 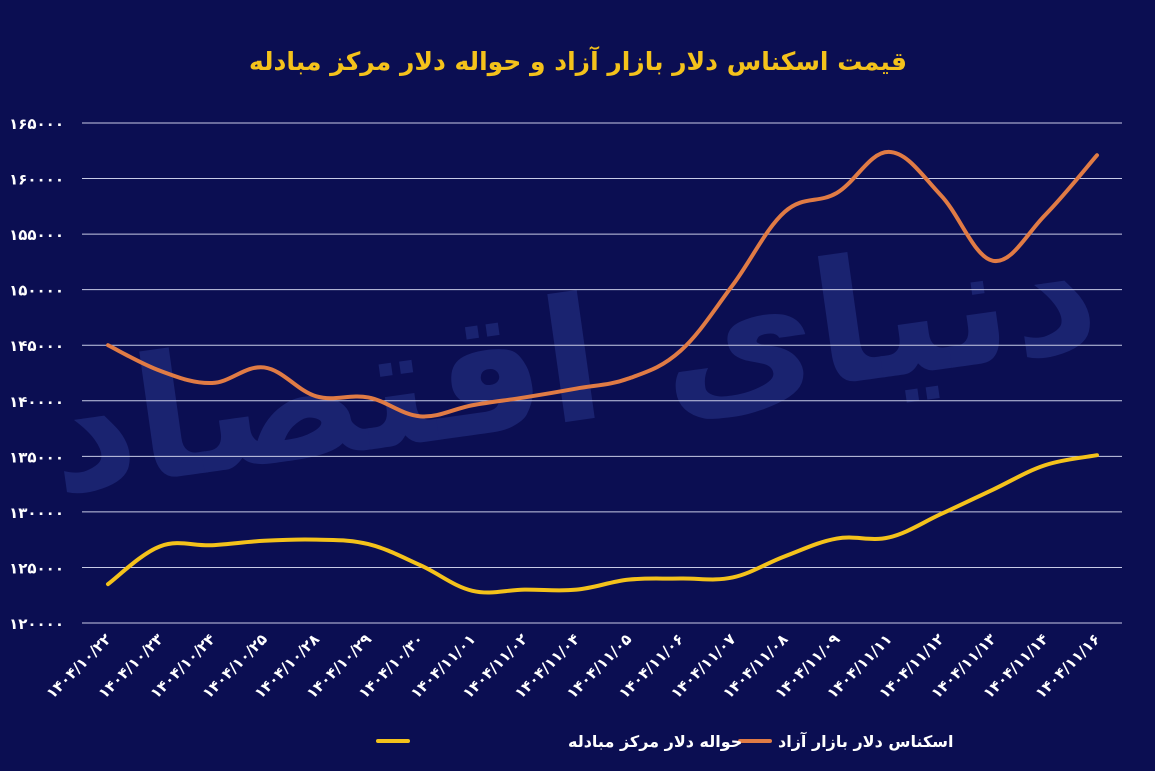 What do you see at coordinates (36, 180) in the screenshot?
I see `y-tick-label: ۱۶۰۰۰۰` at bounding box center [36, 180].